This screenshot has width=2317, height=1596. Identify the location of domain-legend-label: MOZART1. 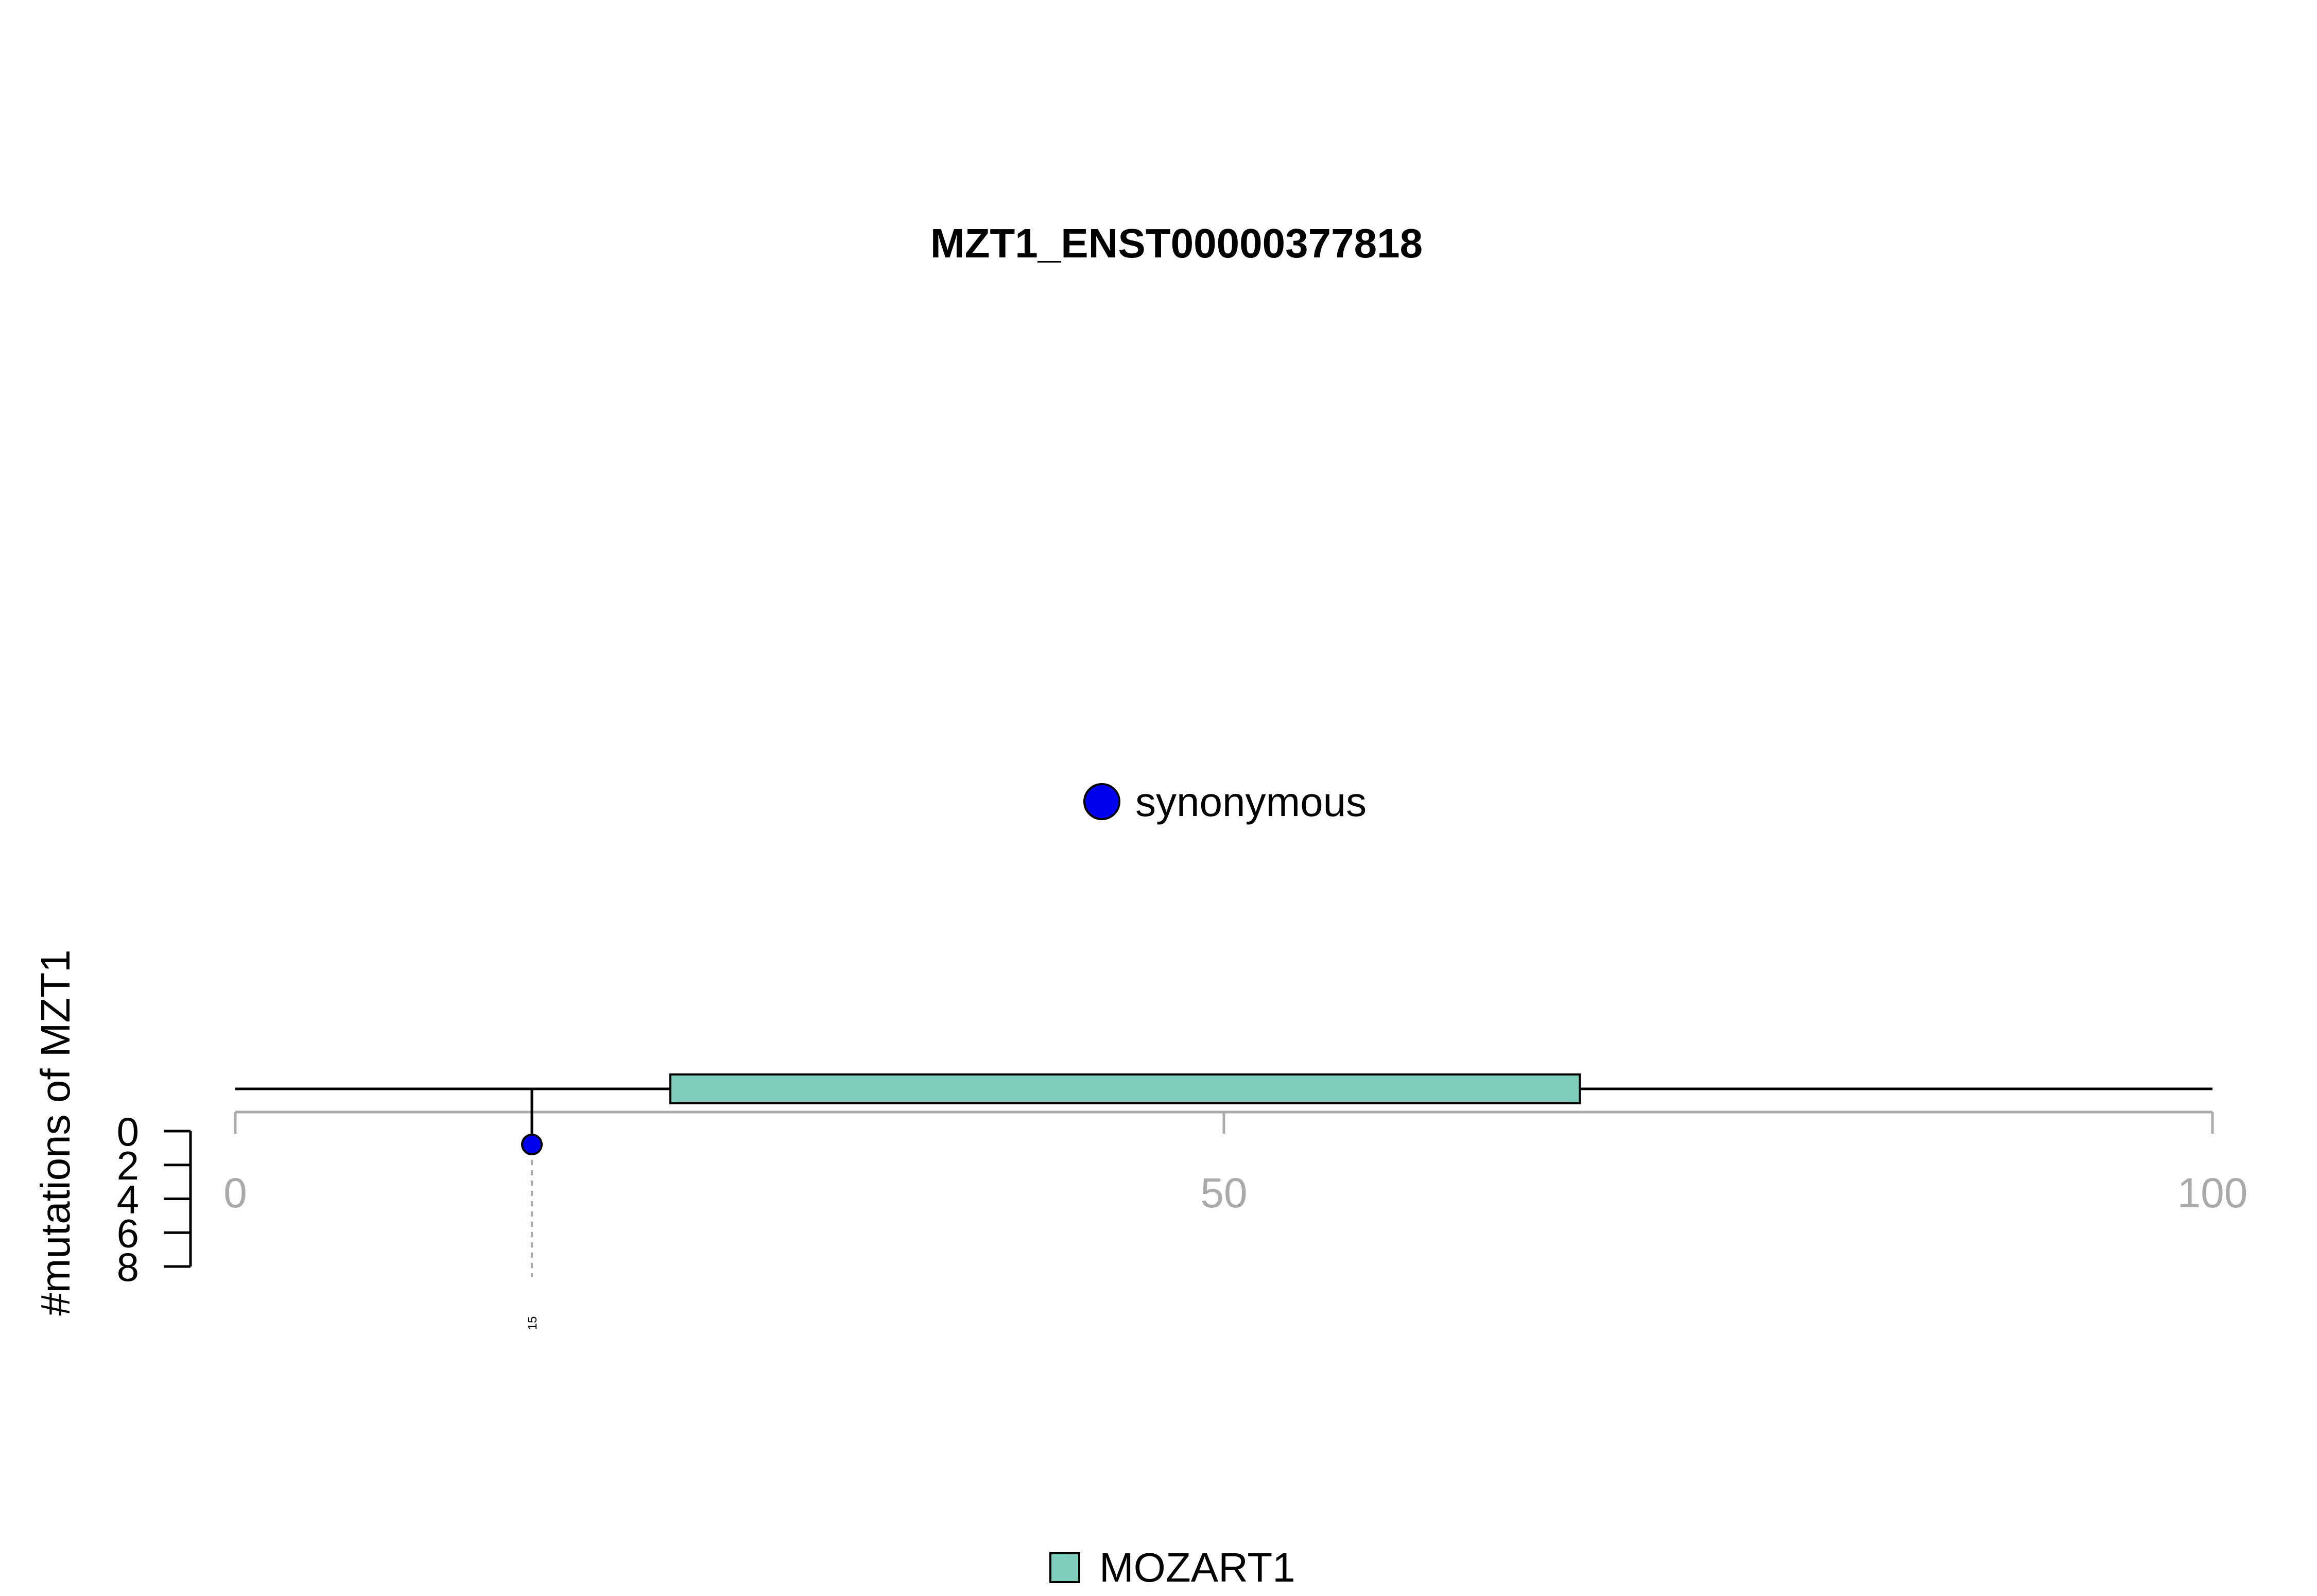
(1197, 1567).